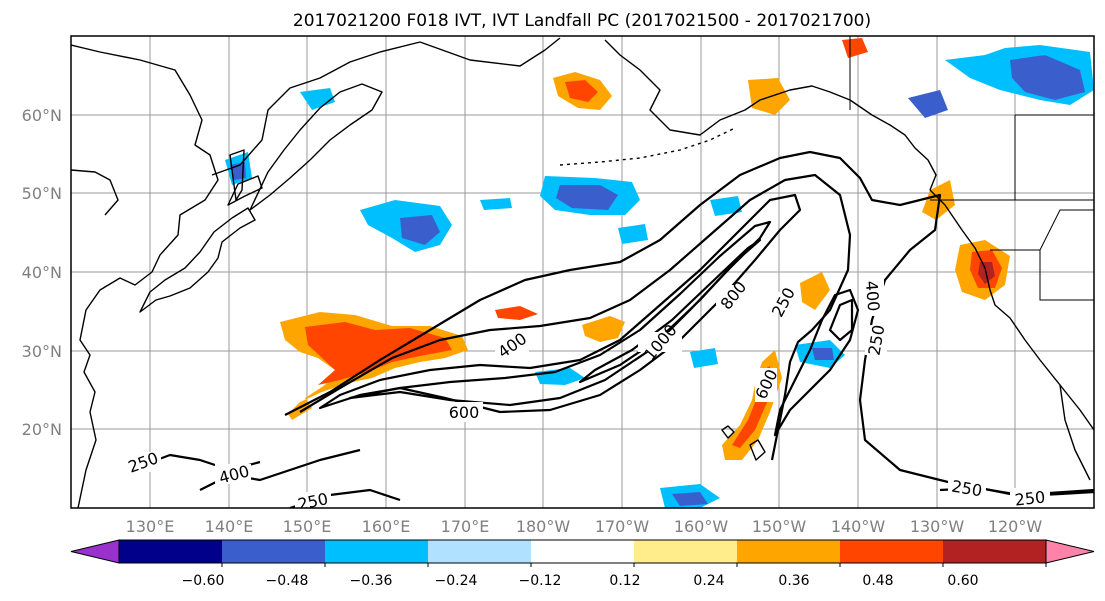 This screenshot has height=601, width=1105. Describe the element at coordinates (95, 192) in the screenshot. I see `korea-coast` at that location.